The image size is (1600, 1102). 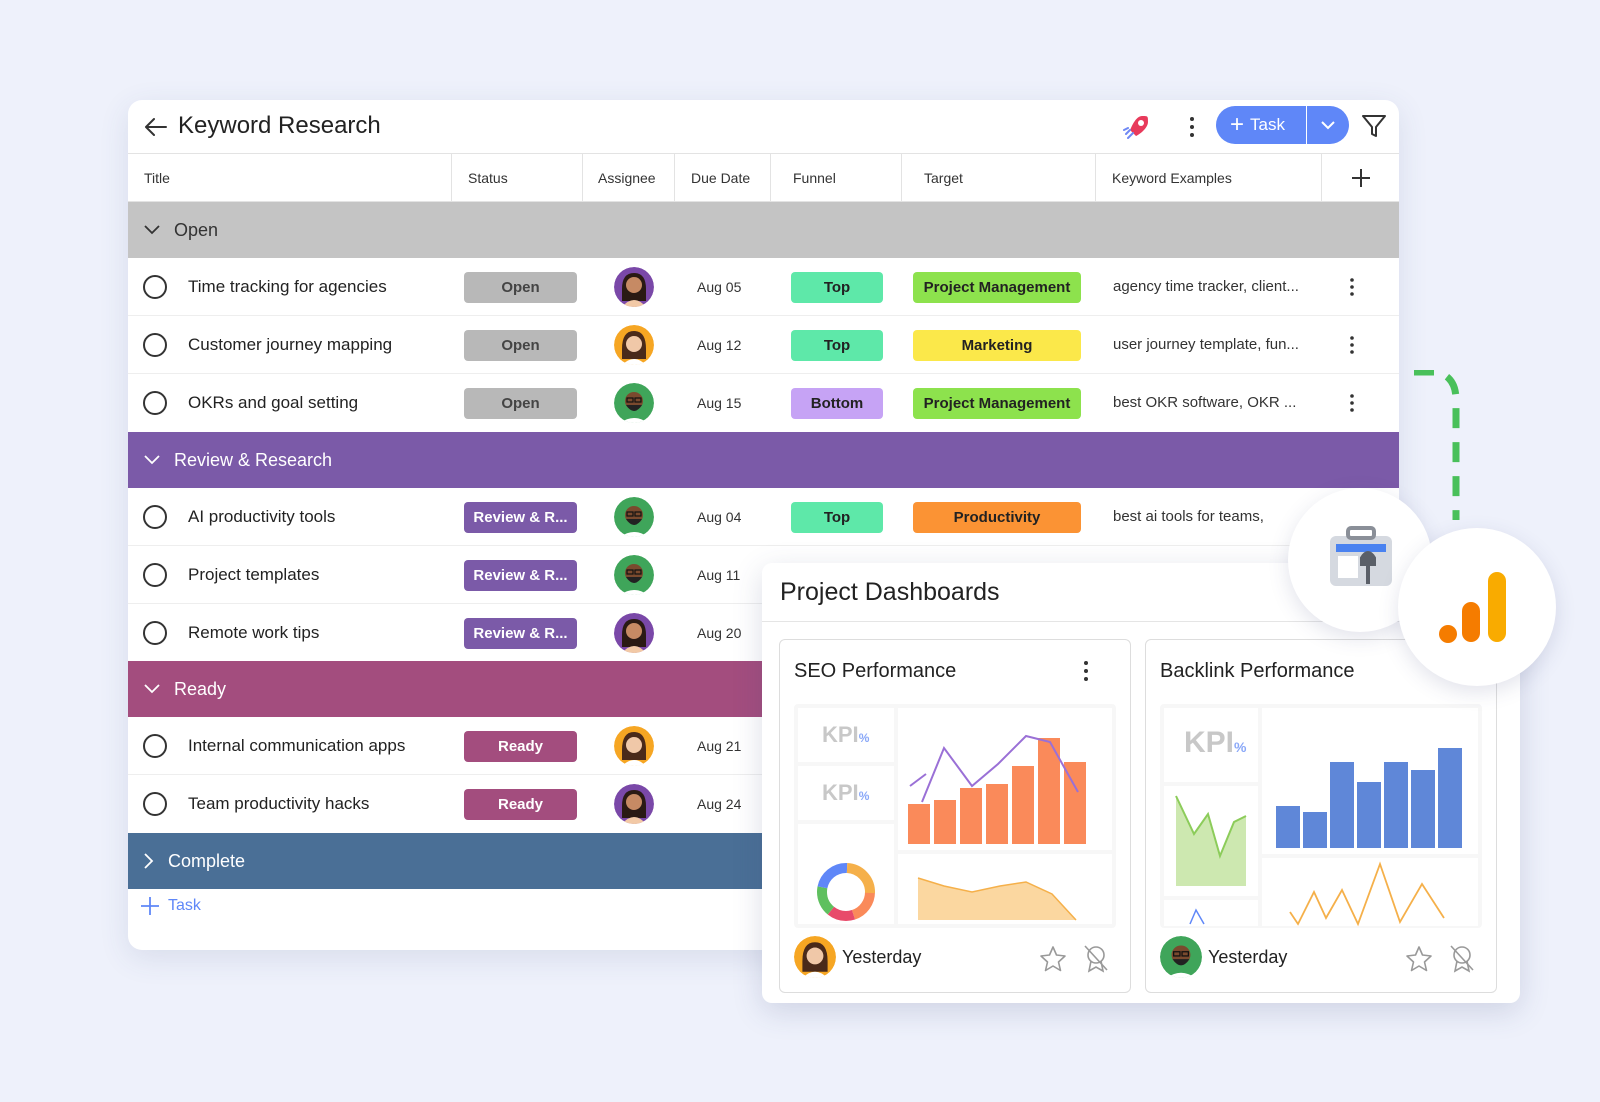 I want to click on toolbox-icon, so click(x=1361, y=556).